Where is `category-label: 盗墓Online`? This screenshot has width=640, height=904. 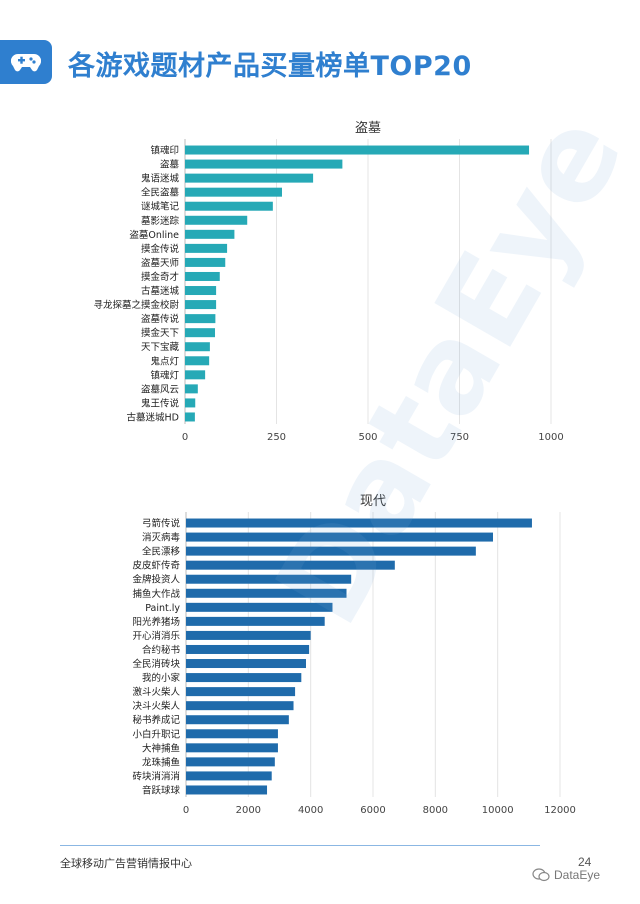 category-label: 盗墓Online is located at coordinates (154, 235).